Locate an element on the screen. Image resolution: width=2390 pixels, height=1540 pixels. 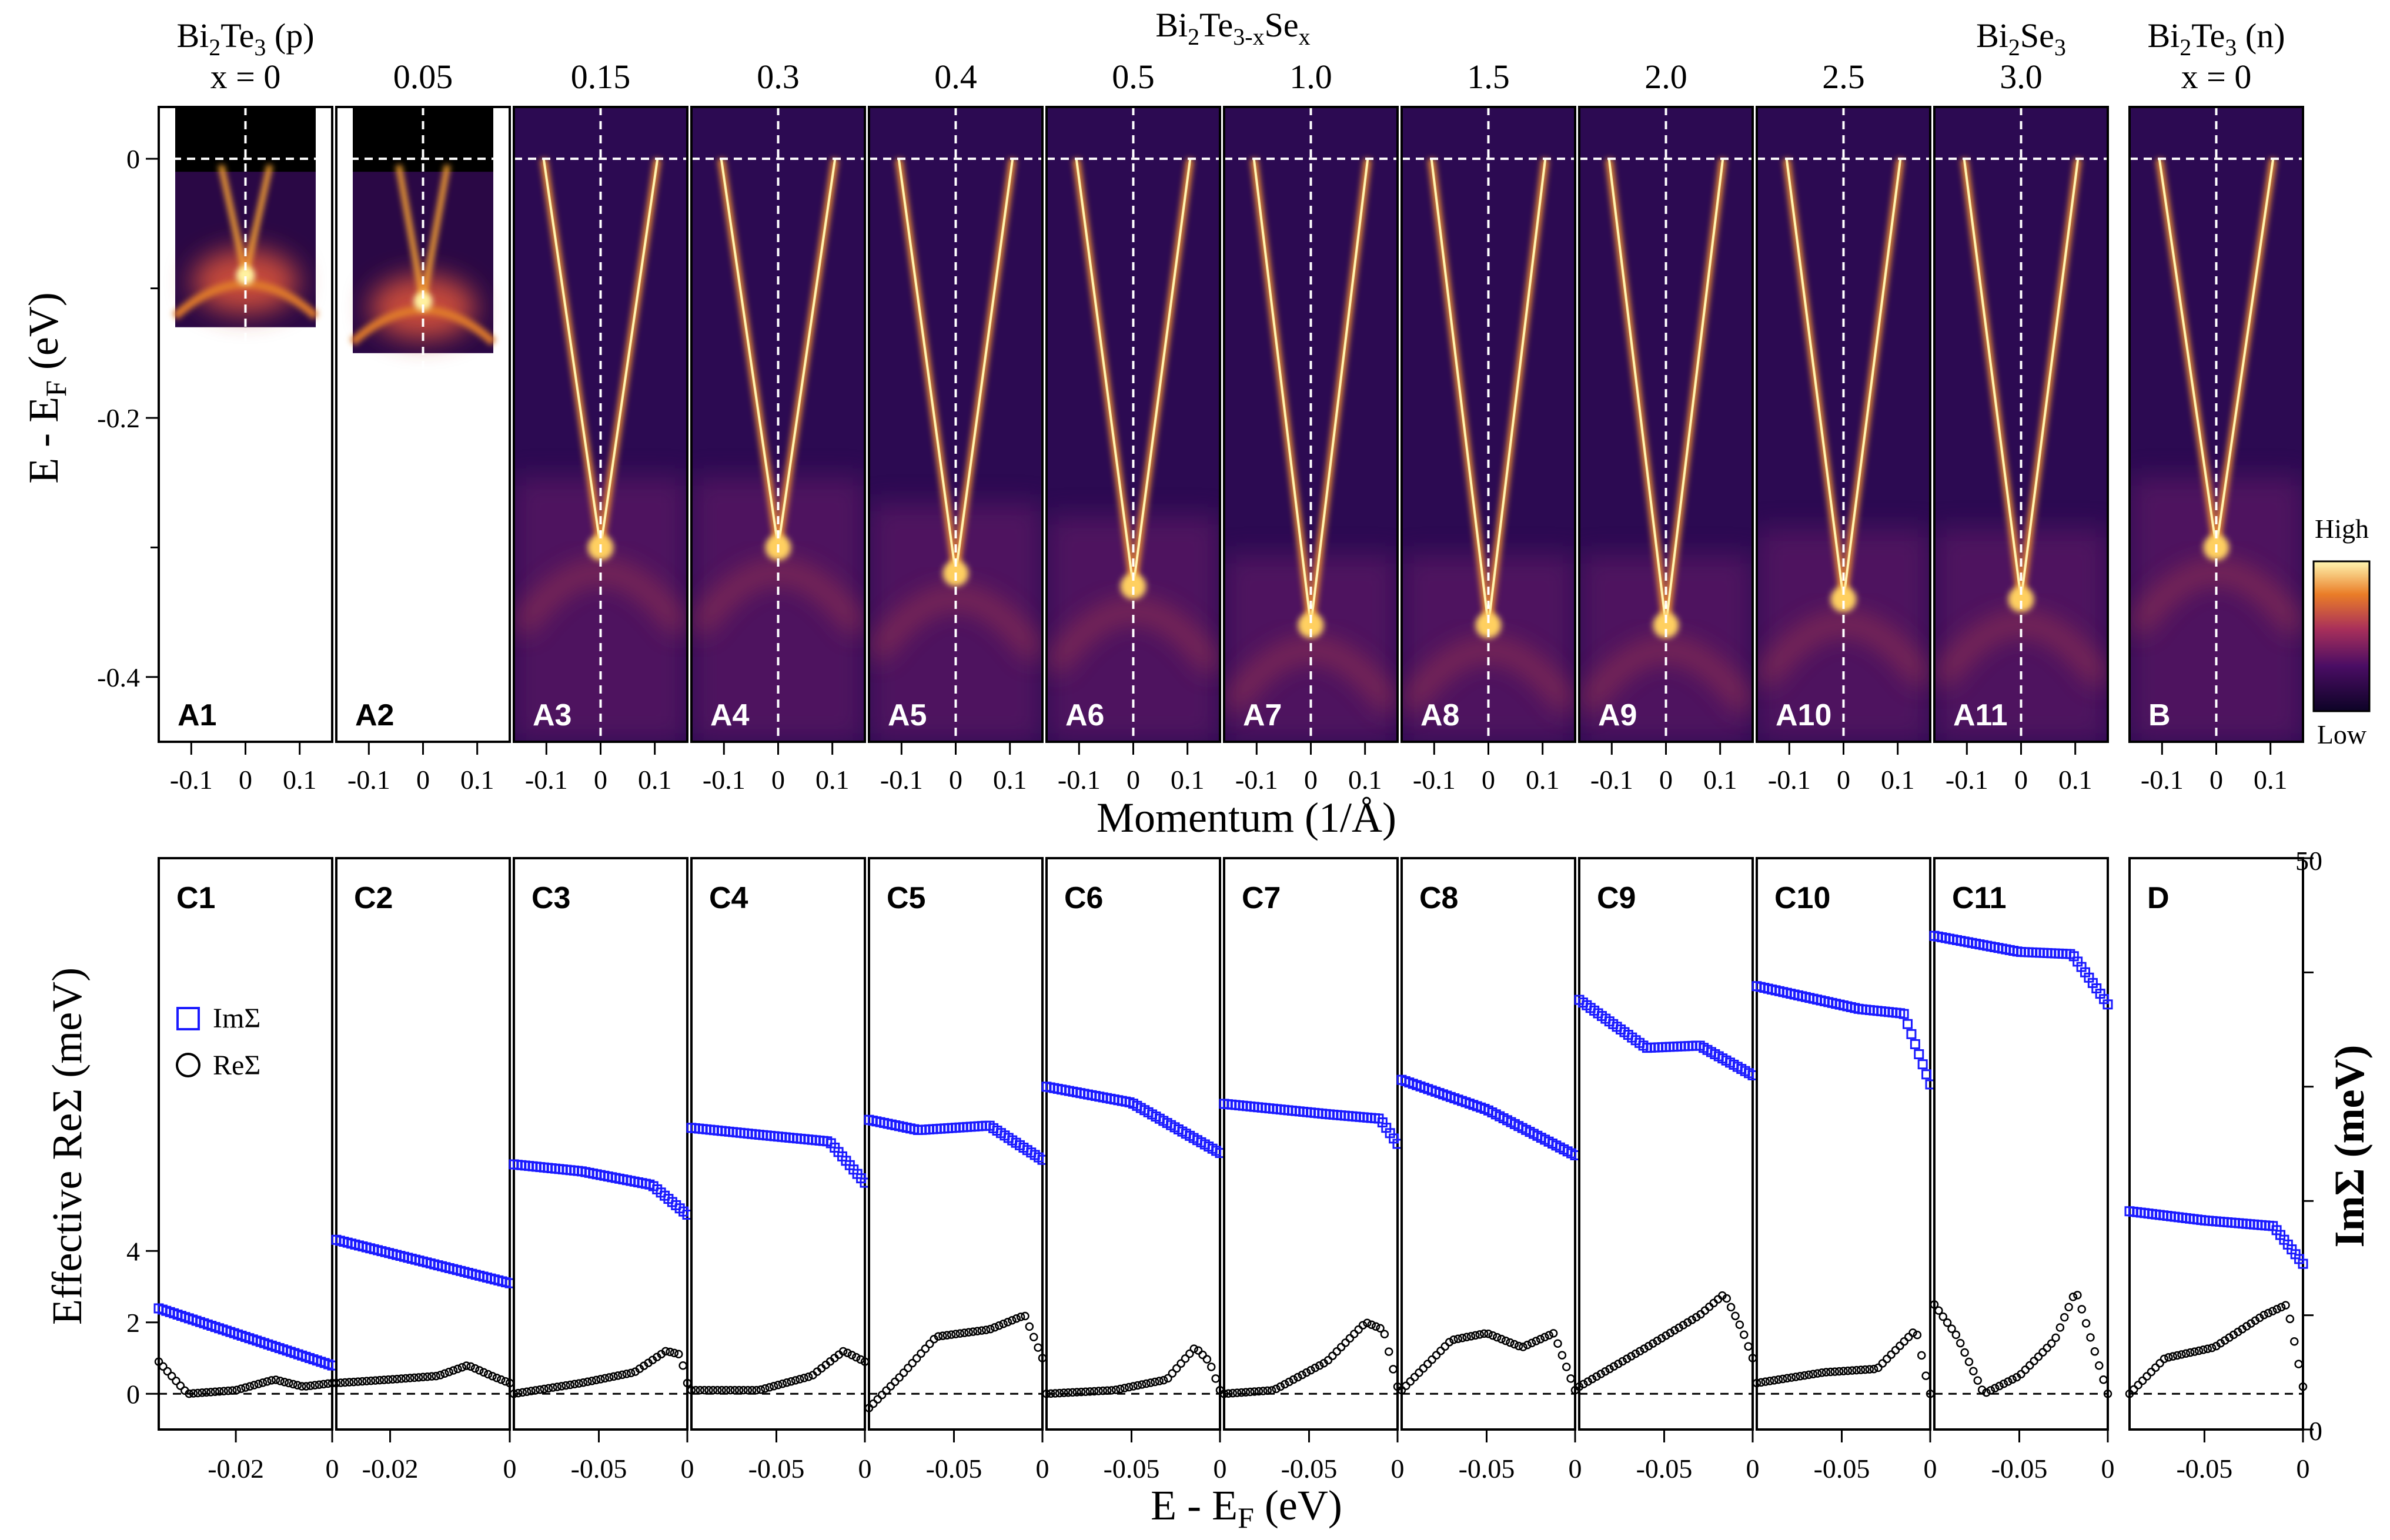
panel-label: C4 is located at coordinates (728, 898).